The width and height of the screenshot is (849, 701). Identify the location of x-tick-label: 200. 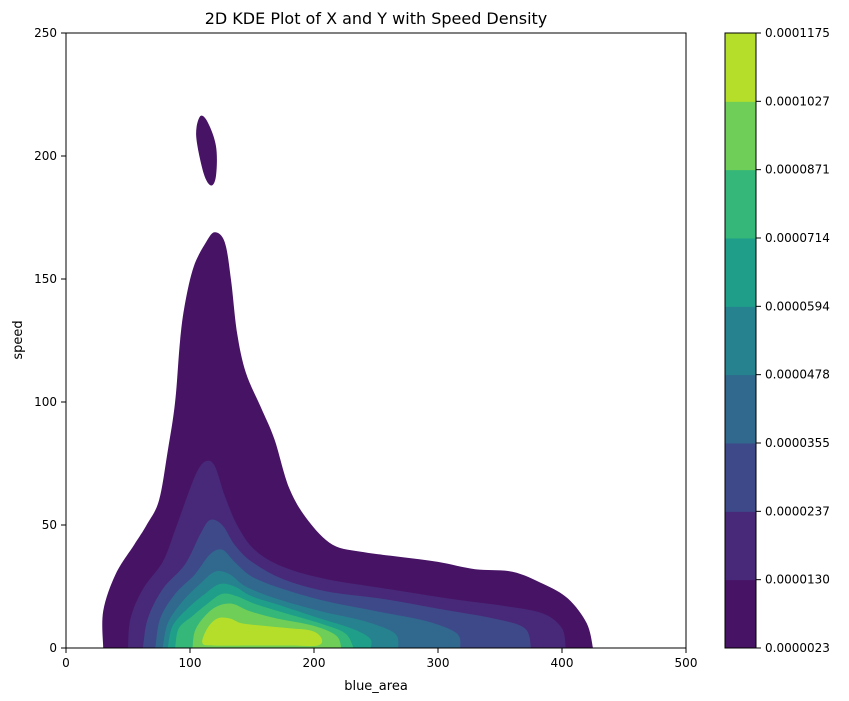
(314, 663).